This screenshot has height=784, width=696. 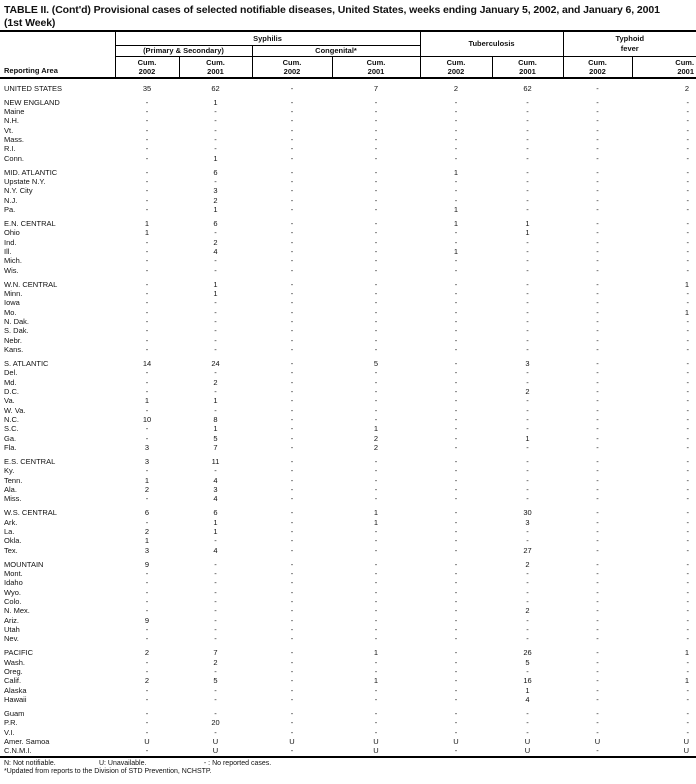 What do you see at coordinates (31, 172) in the screenshot?
I see `reporting-area-cell: MID. ATLANTIC` at bounding box center [31, 172].